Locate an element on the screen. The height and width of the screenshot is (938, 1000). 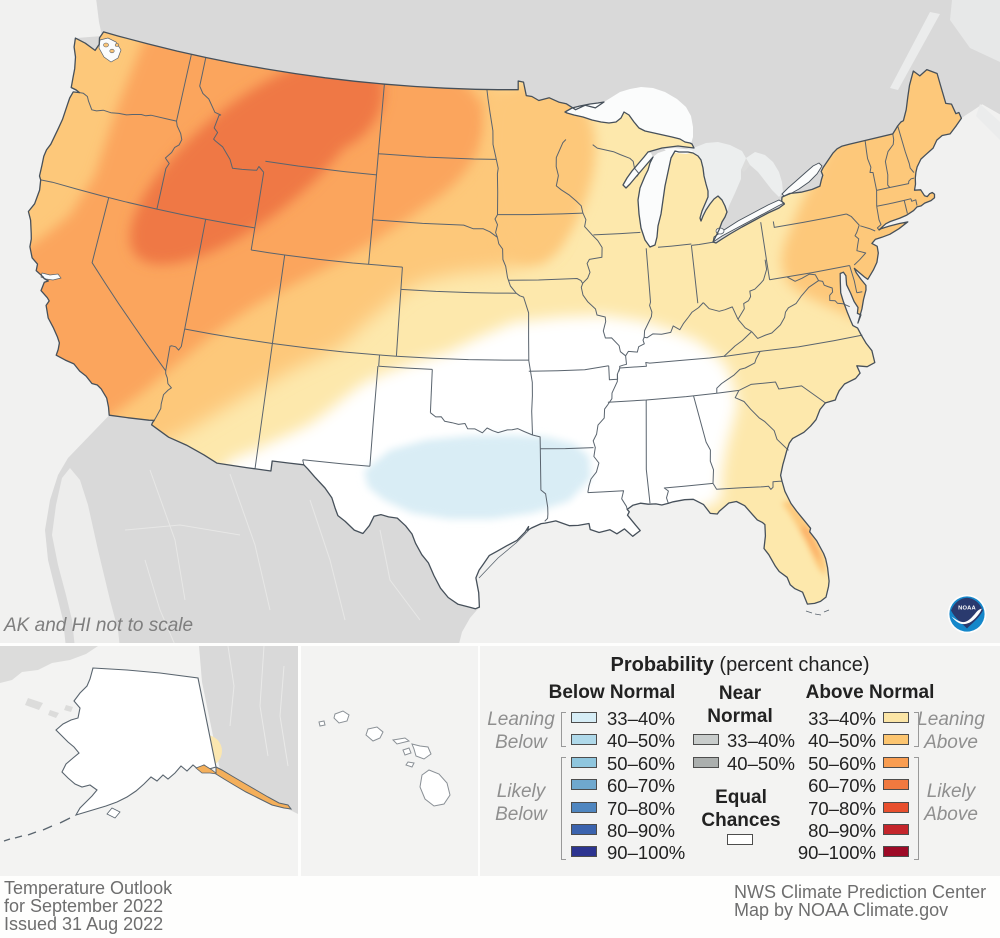
svg-text: NOAA is located at coordinates (967, 609).